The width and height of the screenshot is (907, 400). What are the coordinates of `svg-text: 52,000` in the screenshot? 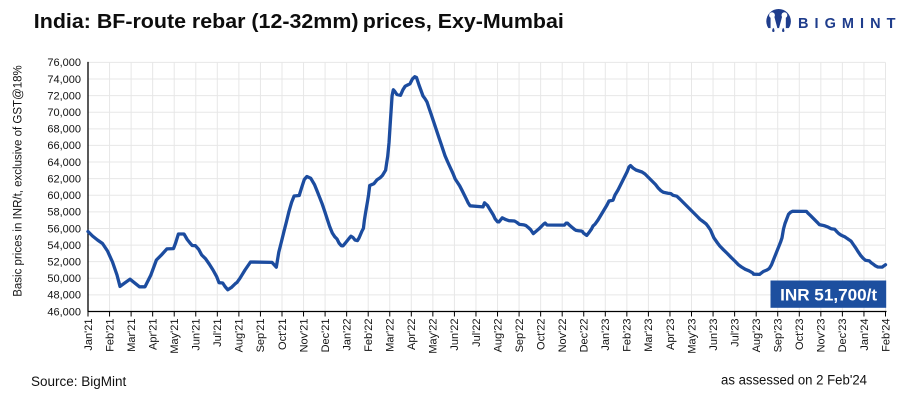 It's located at (64, 262).